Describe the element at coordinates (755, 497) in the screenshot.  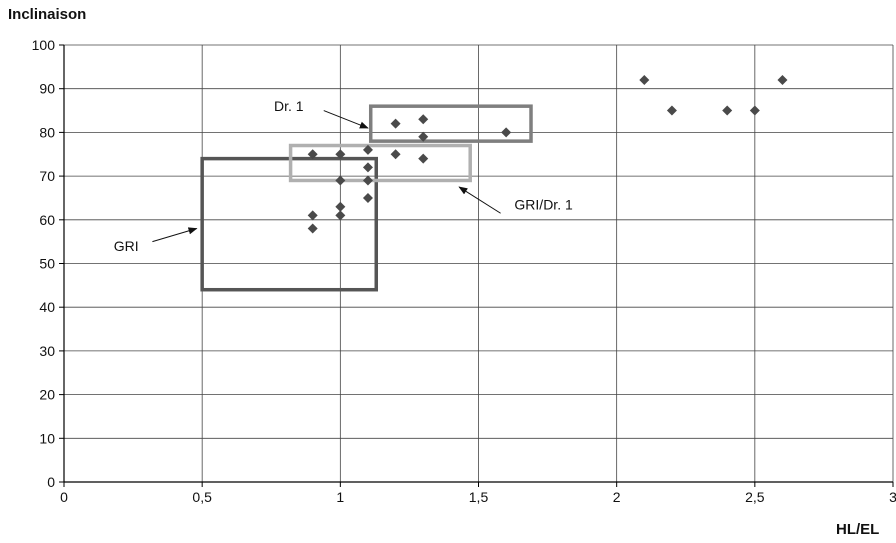
I see `x-tick-label: 2,5` at that location.